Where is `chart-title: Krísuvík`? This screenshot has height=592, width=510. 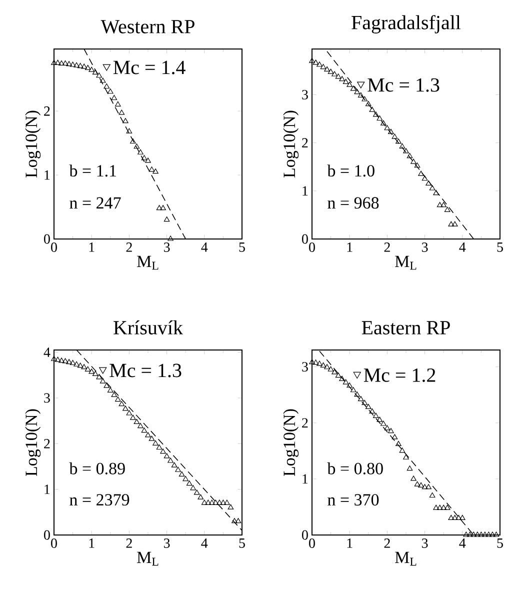
chart-title: Krísuvík is located at coordinates (148, 327).